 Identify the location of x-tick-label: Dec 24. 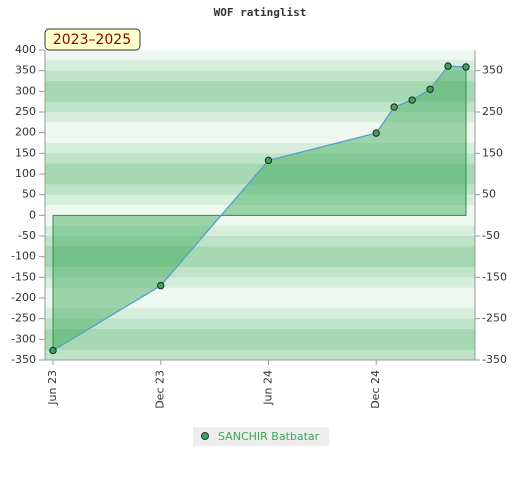
(375, 389).